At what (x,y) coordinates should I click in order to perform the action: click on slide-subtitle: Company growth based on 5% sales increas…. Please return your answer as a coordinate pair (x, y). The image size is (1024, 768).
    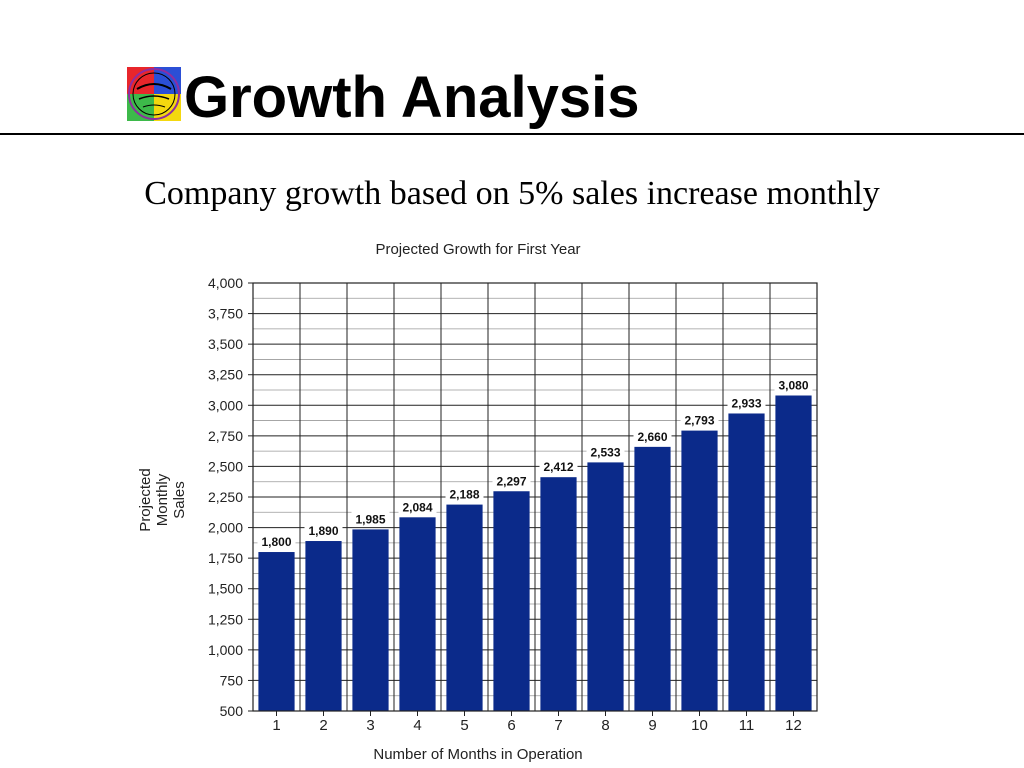
    Looking at the image, I should click on (512, 193).